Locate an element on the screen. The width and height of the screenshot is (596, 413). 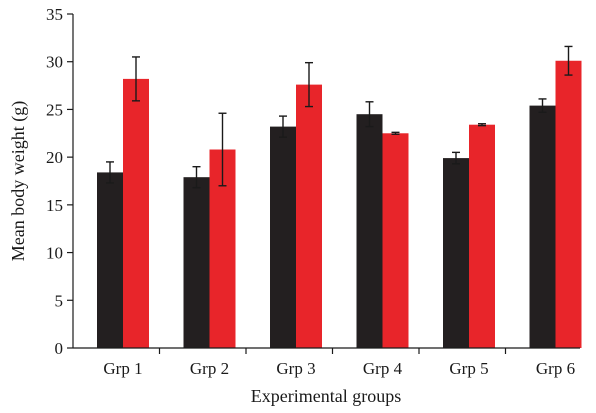
x-tick-label: Grp 5 is located at coordinates (468, 368).